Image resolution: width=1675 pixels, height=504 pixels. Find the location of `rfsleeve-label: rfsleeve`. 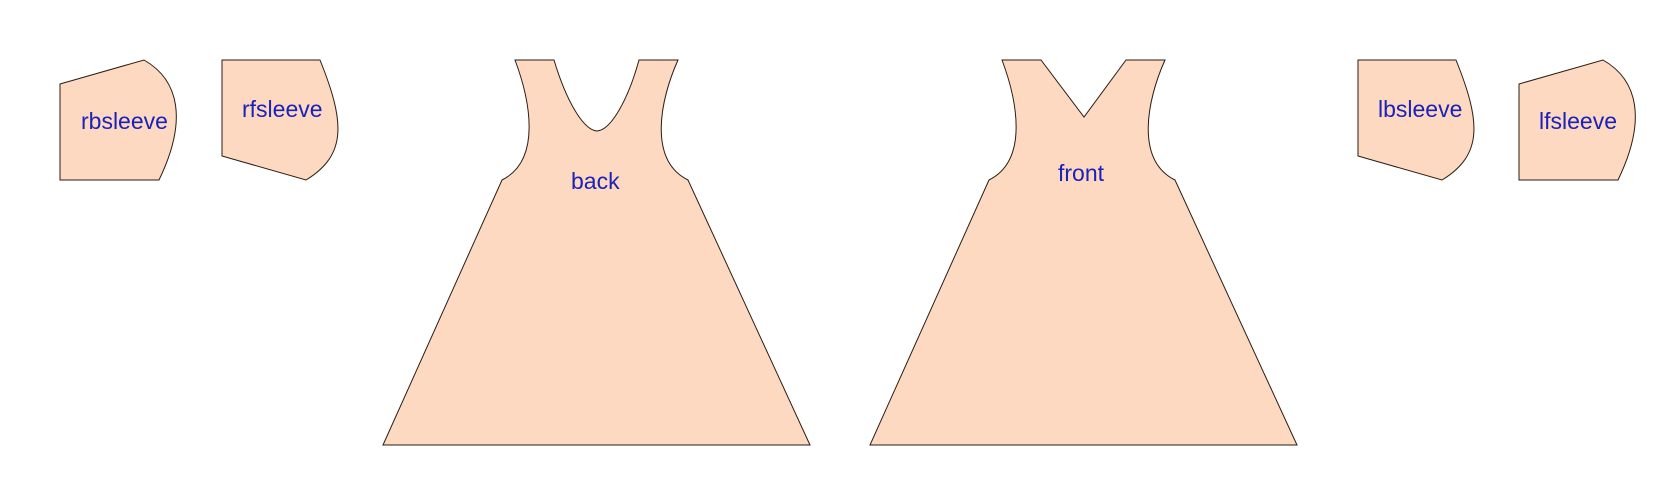

rfsleeve-label: rfsleeve is located at coordinates (282, 109).